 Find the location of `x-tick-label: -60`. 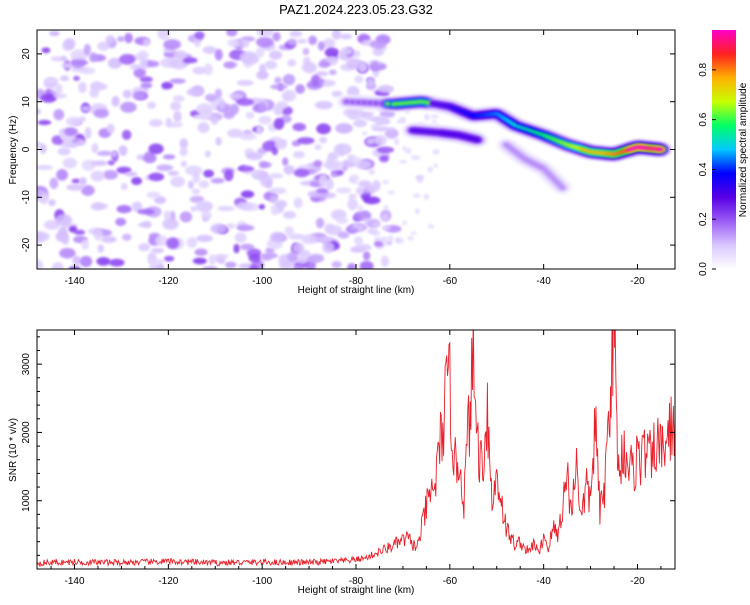

x-tick-label: -60 is located at coordinates (450, 581).